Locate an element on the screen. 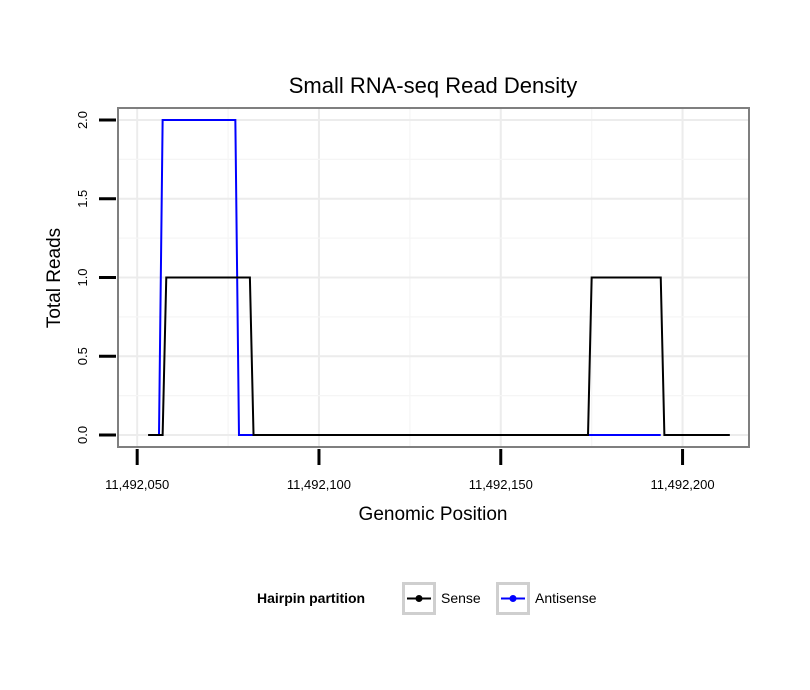 This screenshot has height=690, width=810. legend-items: Sense Antisense is located at coordinates (499, 598).